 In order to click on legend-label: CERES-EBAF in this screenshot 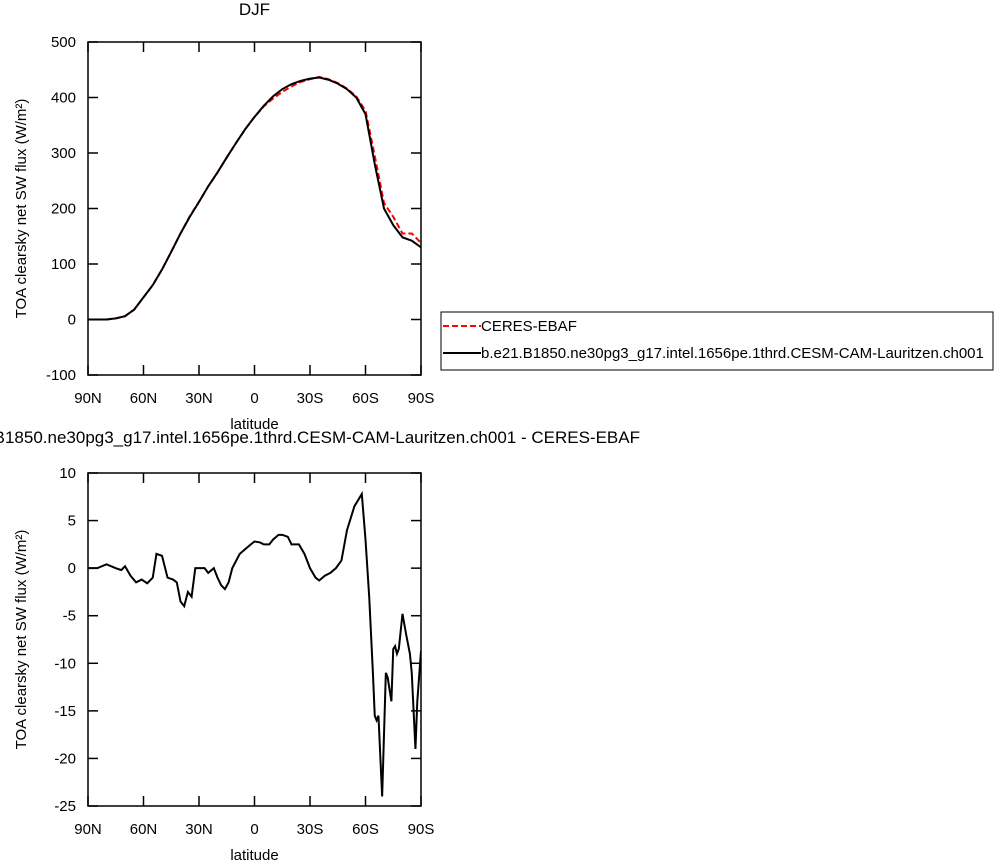, I will do `click(529, 326)`.